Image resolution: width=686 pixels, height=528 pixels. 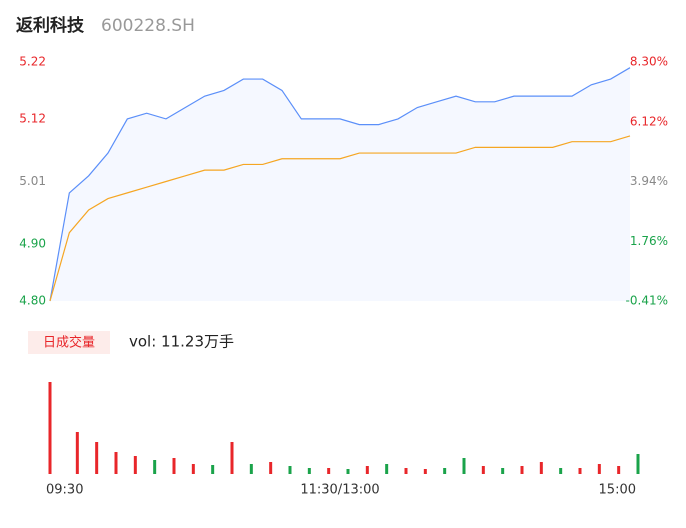 What do you see at coordinates (32, 244) in the screenshot?
I see `y-tick-label: 4.90` at bounding box center [32, 244].